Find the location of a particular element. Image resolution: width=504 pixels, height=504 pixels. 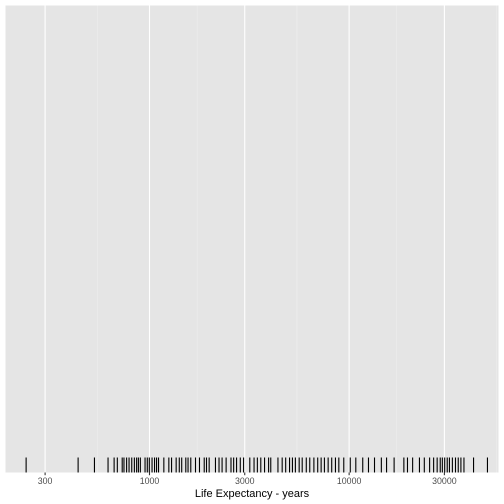

rug-marks is located at coordinates (257, 465).